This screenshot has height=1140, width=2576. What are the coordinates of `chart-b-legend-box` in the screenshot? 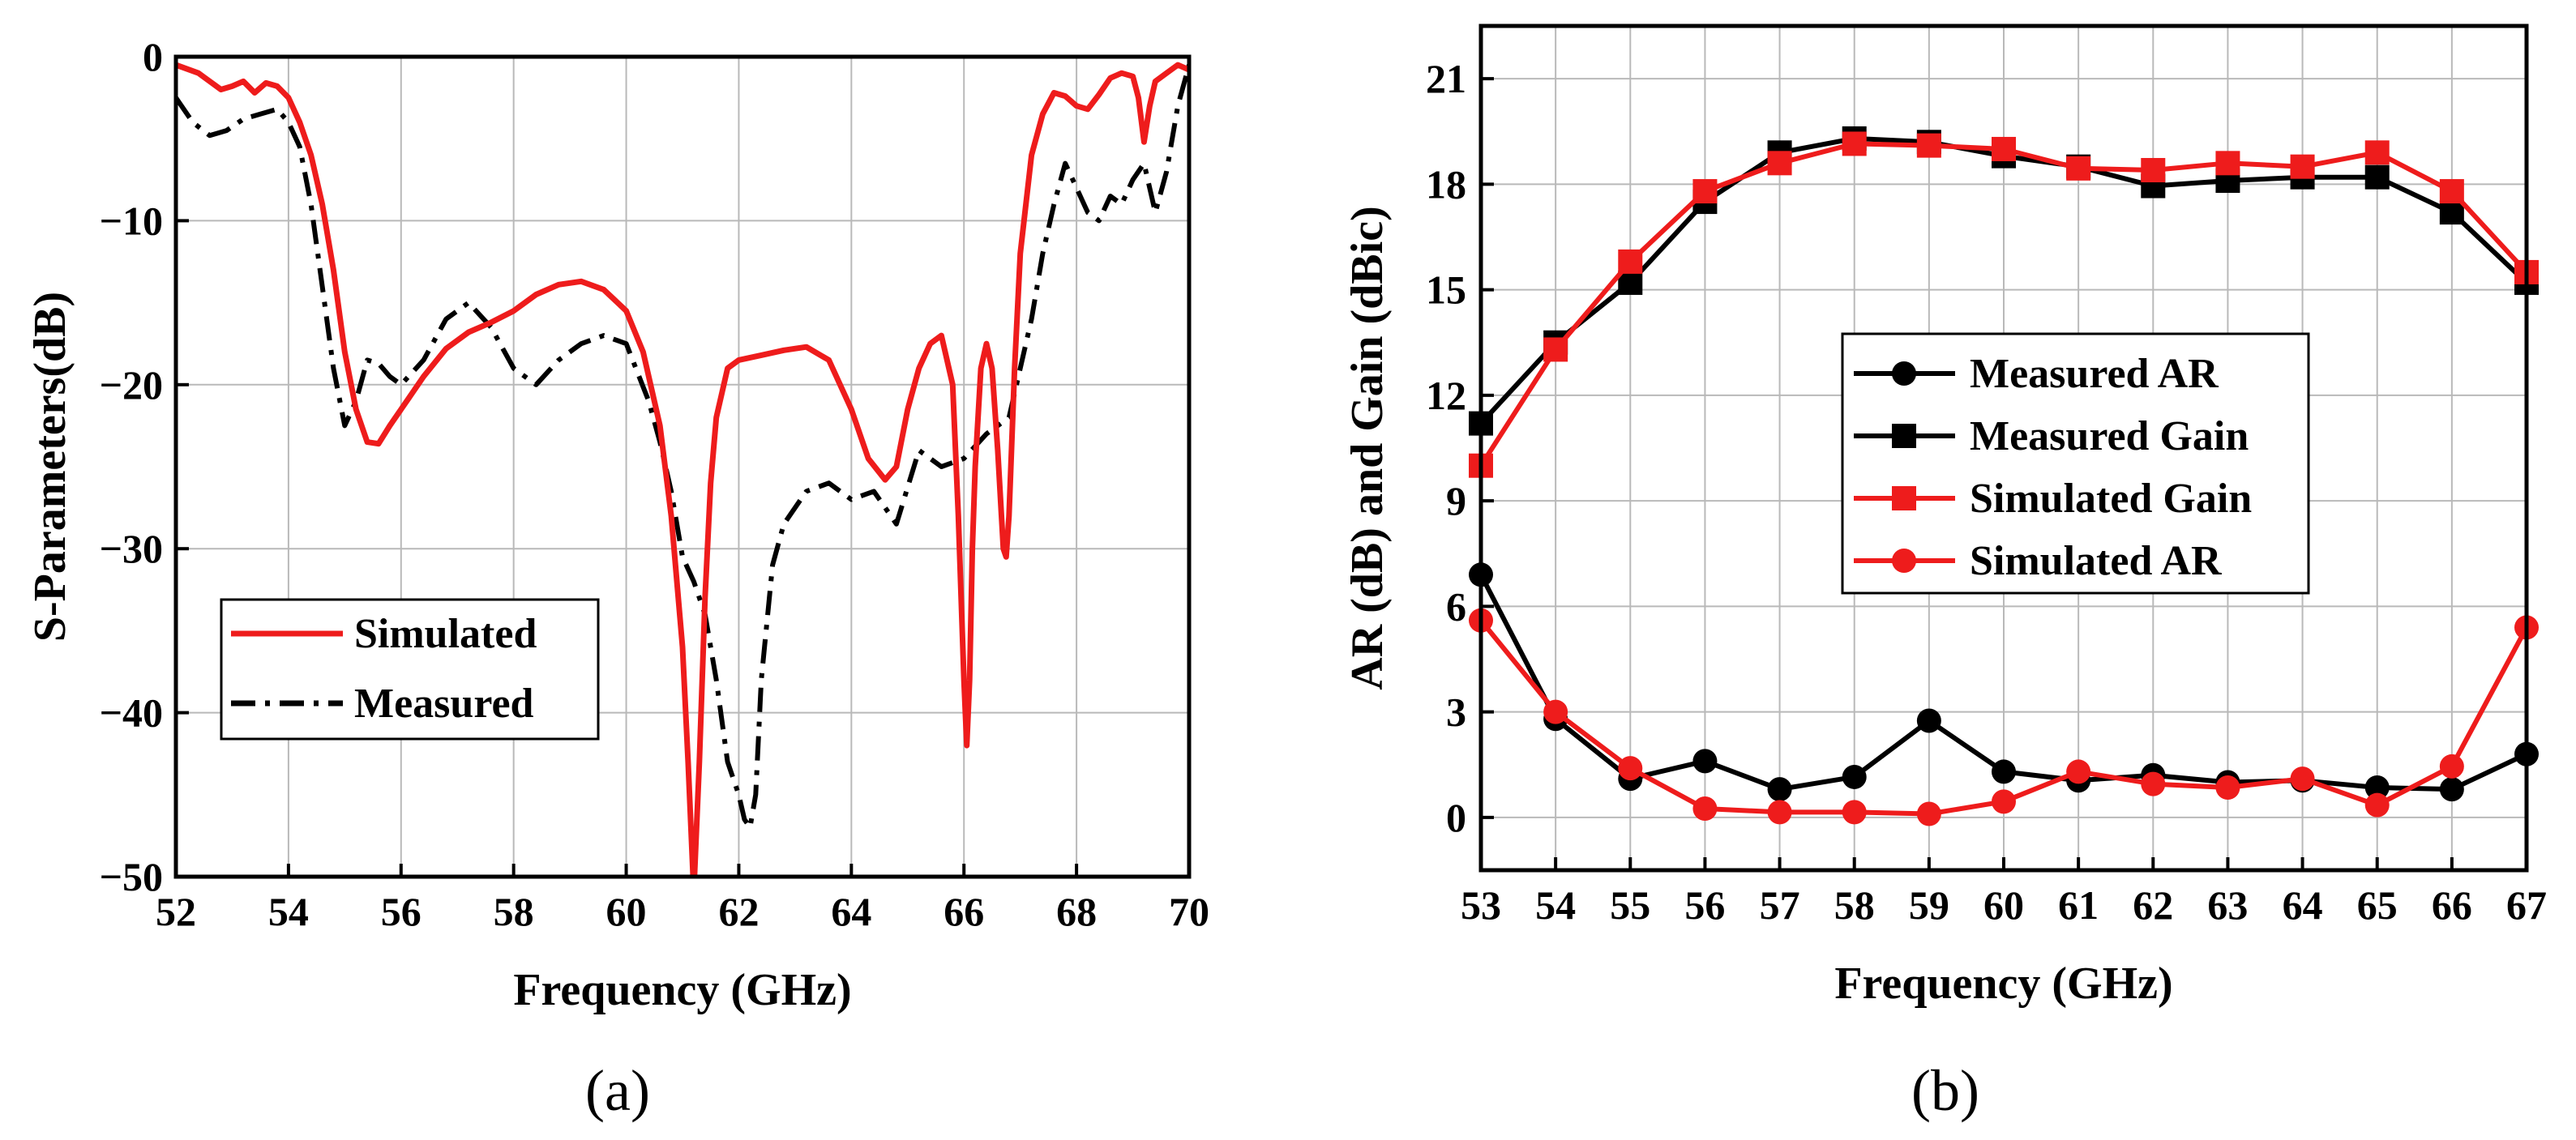 It's located at (2075, 463).